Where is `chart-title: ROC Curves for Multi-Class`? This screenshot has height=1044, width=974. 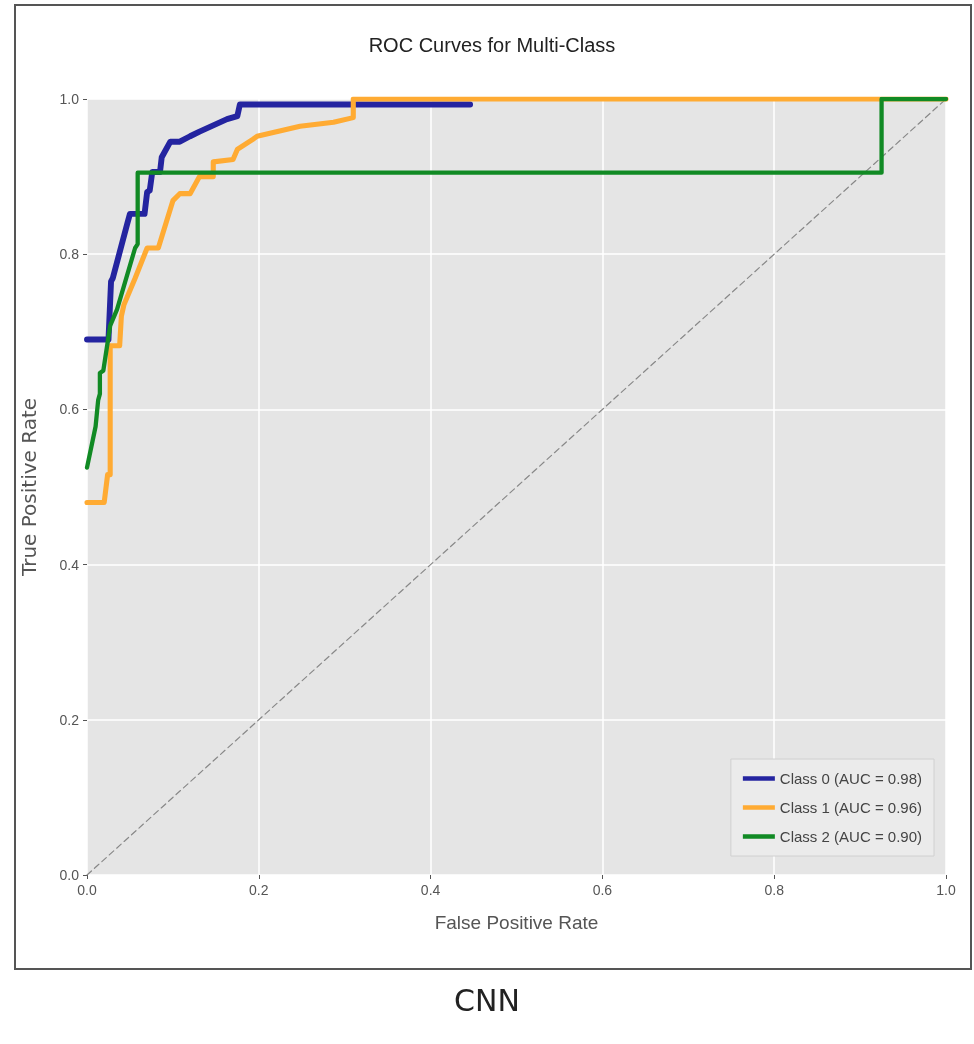
chart-title: ROC Curves for Multi-Class is located at coordinates (492, 45).